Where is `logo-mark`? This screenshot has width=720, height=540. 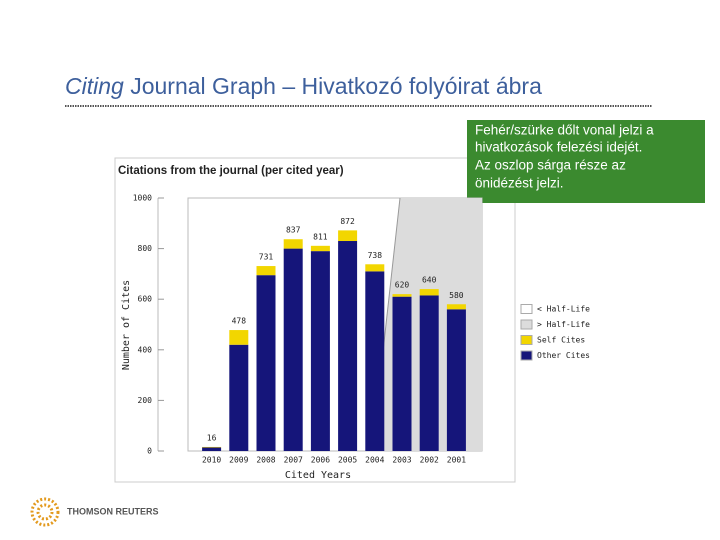
logo-mark is located at coordinates (45, 512).